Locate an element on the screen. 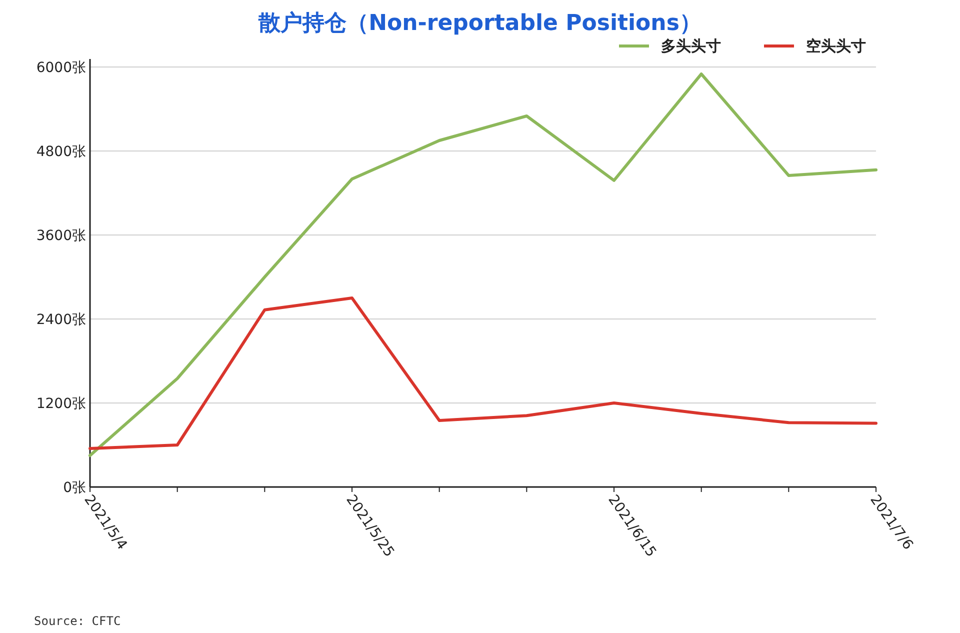 Image resolution: width=960 pixels, height=633 pixels. y-tick-label: 3600张 is located at coordinates (61, 236).